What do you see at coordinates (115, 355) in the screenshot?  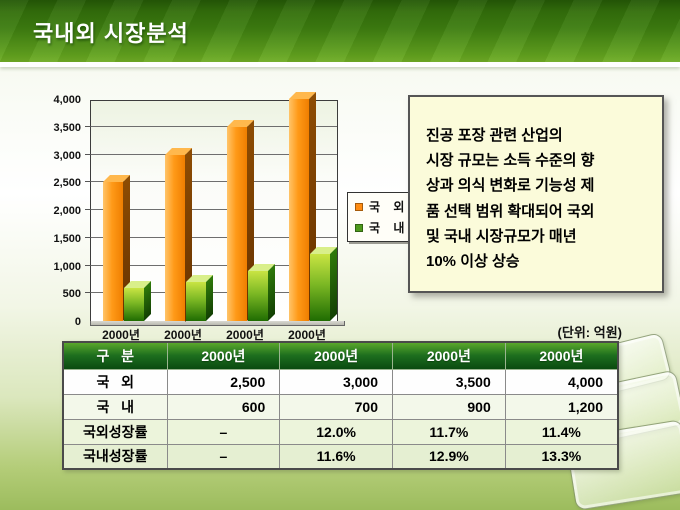 I see `table-header-cell: 구 분` at bounding box center [115, 355].